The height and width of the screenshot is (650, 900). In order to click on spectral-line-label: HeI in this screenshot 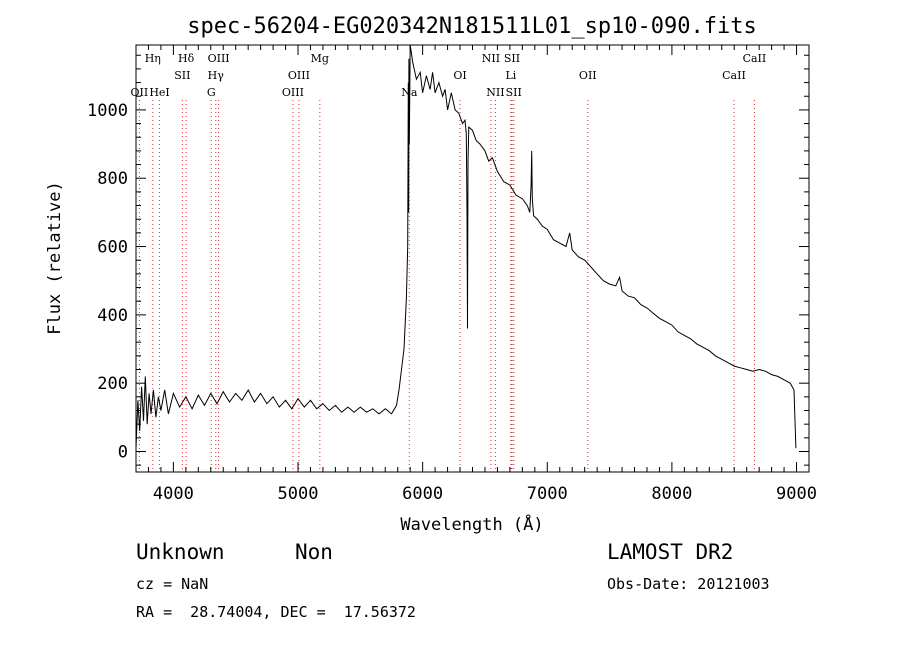, I will do `click(159, 92)`.